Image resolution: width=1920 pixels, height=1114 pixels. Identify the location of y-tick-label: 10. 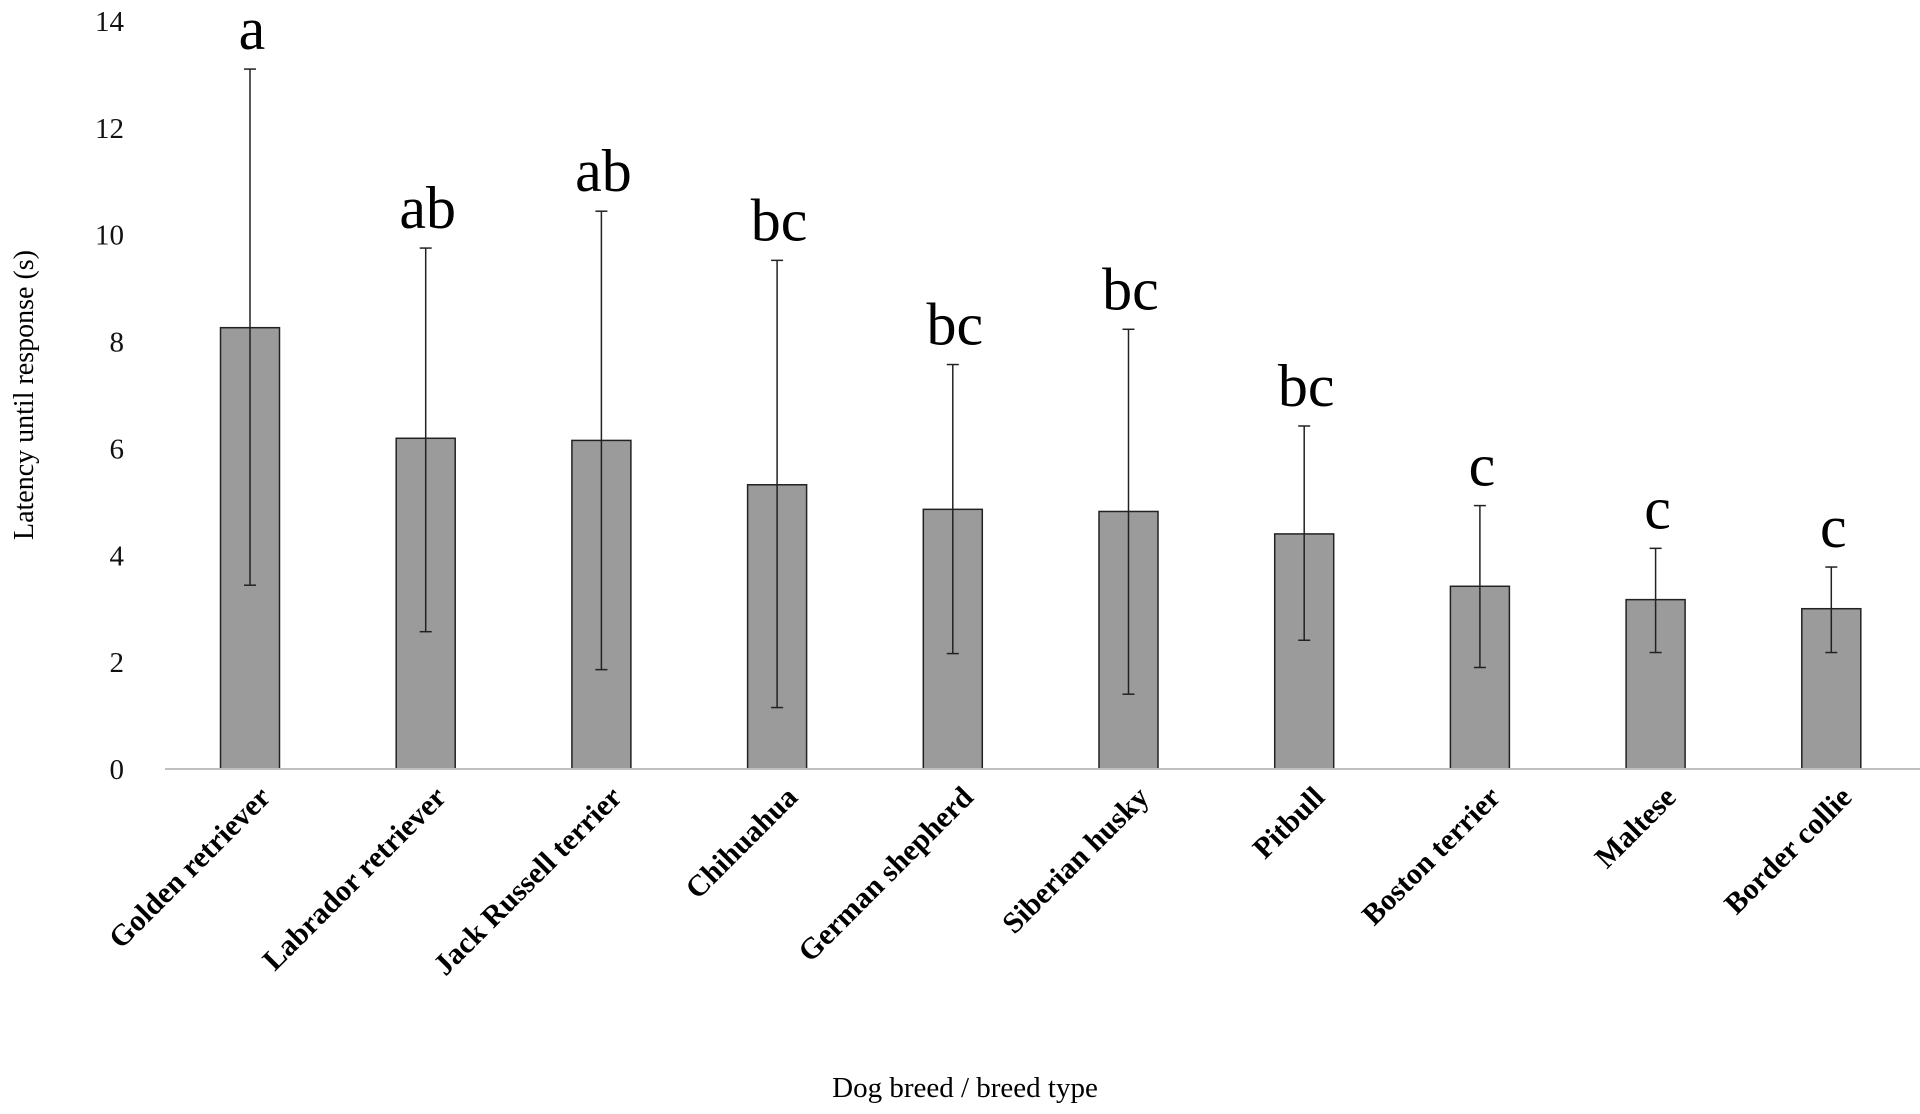
(109, 236).